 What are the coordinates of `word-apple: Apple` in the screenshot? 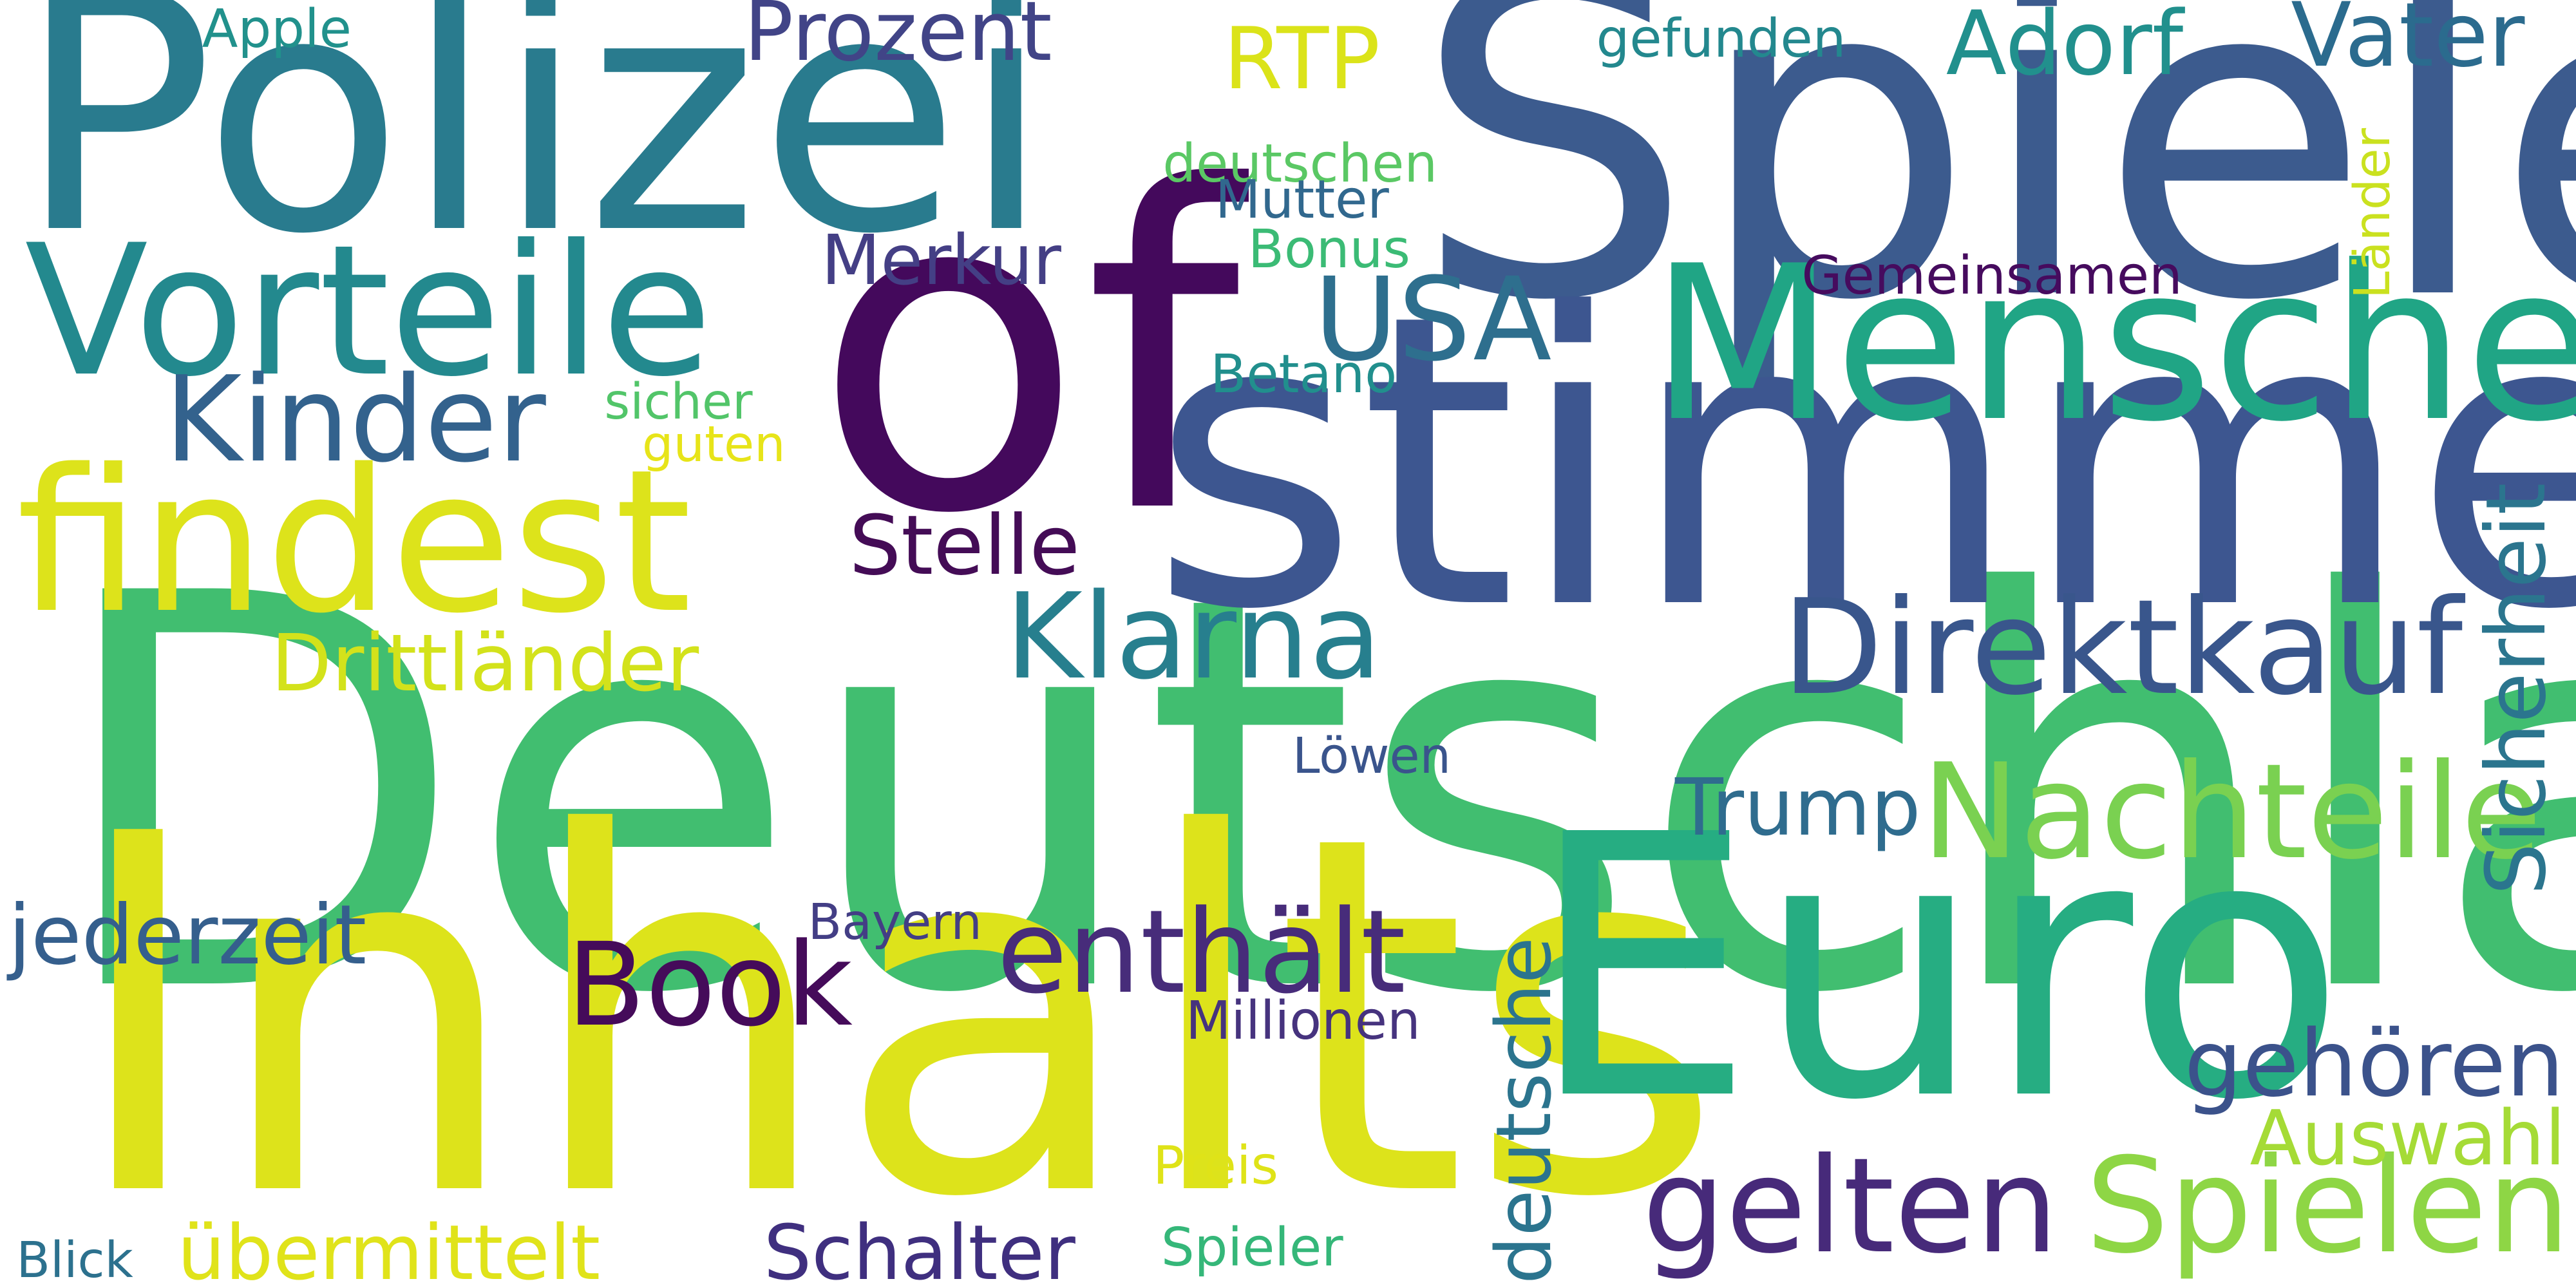 It's located at (277, 30).